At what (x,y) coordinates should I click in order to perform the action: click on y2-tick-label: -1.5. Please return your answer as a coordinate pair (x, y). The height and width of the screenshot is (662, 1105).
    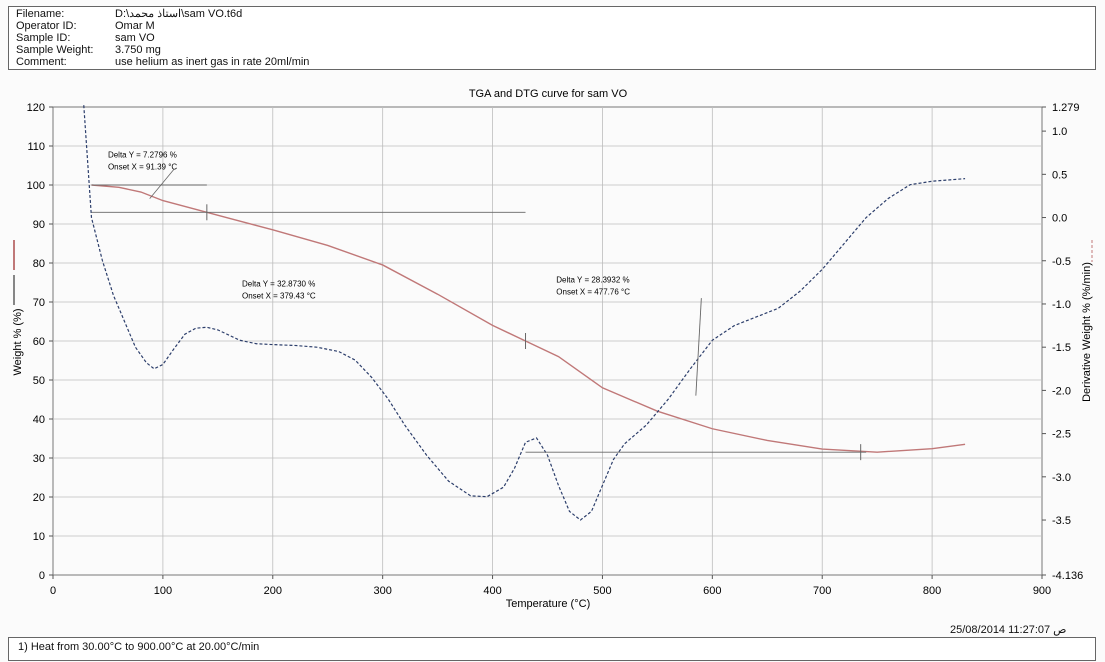
    Looking at the image, I should click on (1061, 348).